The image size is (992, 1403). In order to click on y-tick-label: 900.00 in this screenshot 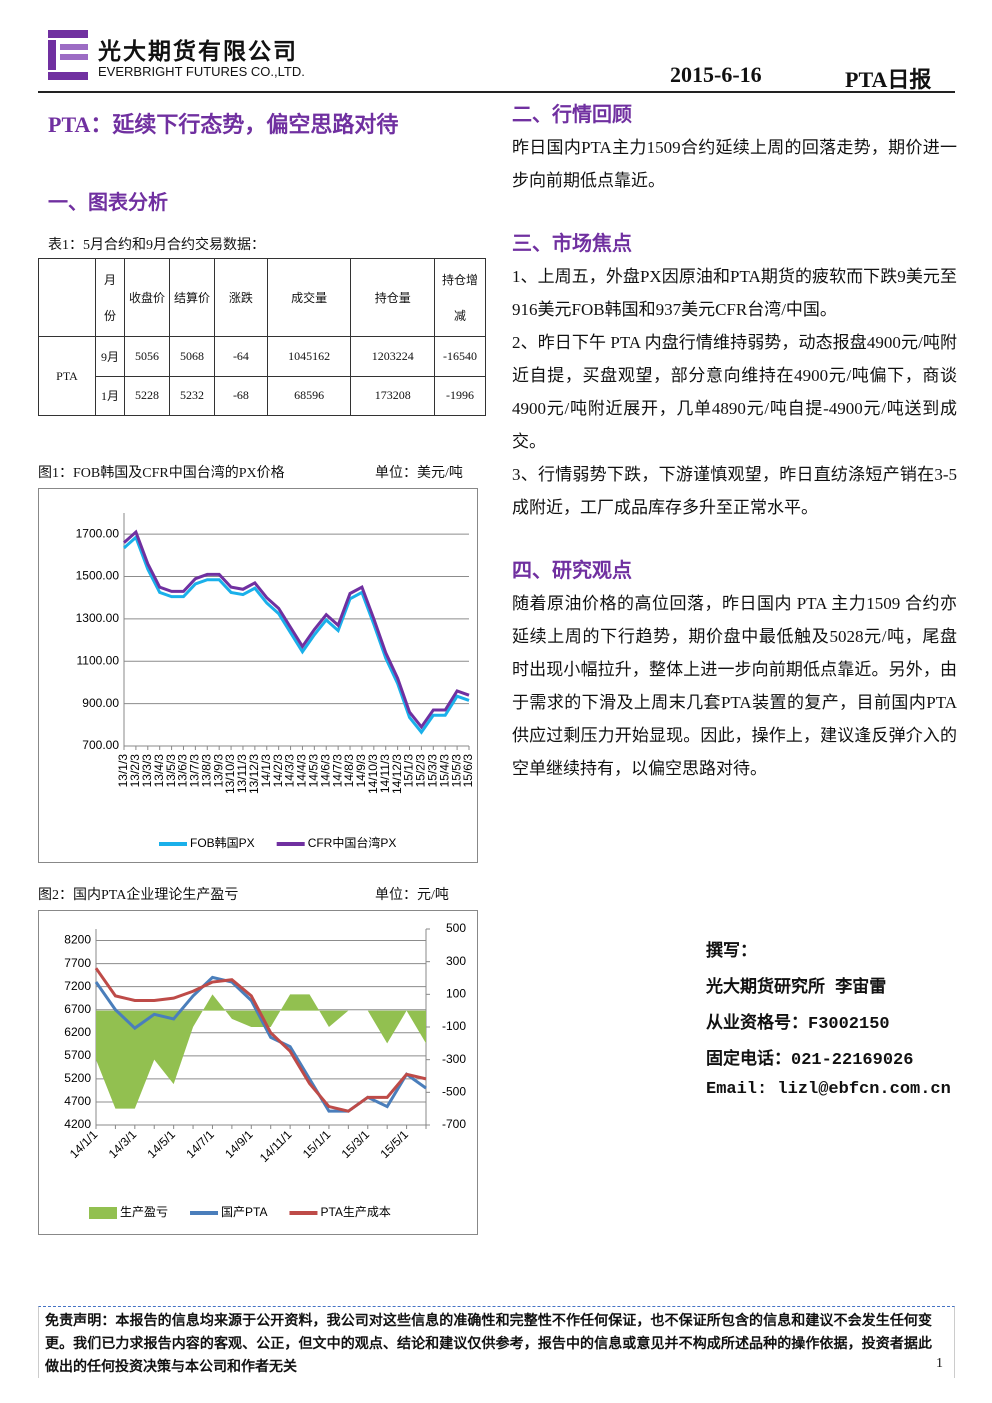, I will do `click(100, 703)`.